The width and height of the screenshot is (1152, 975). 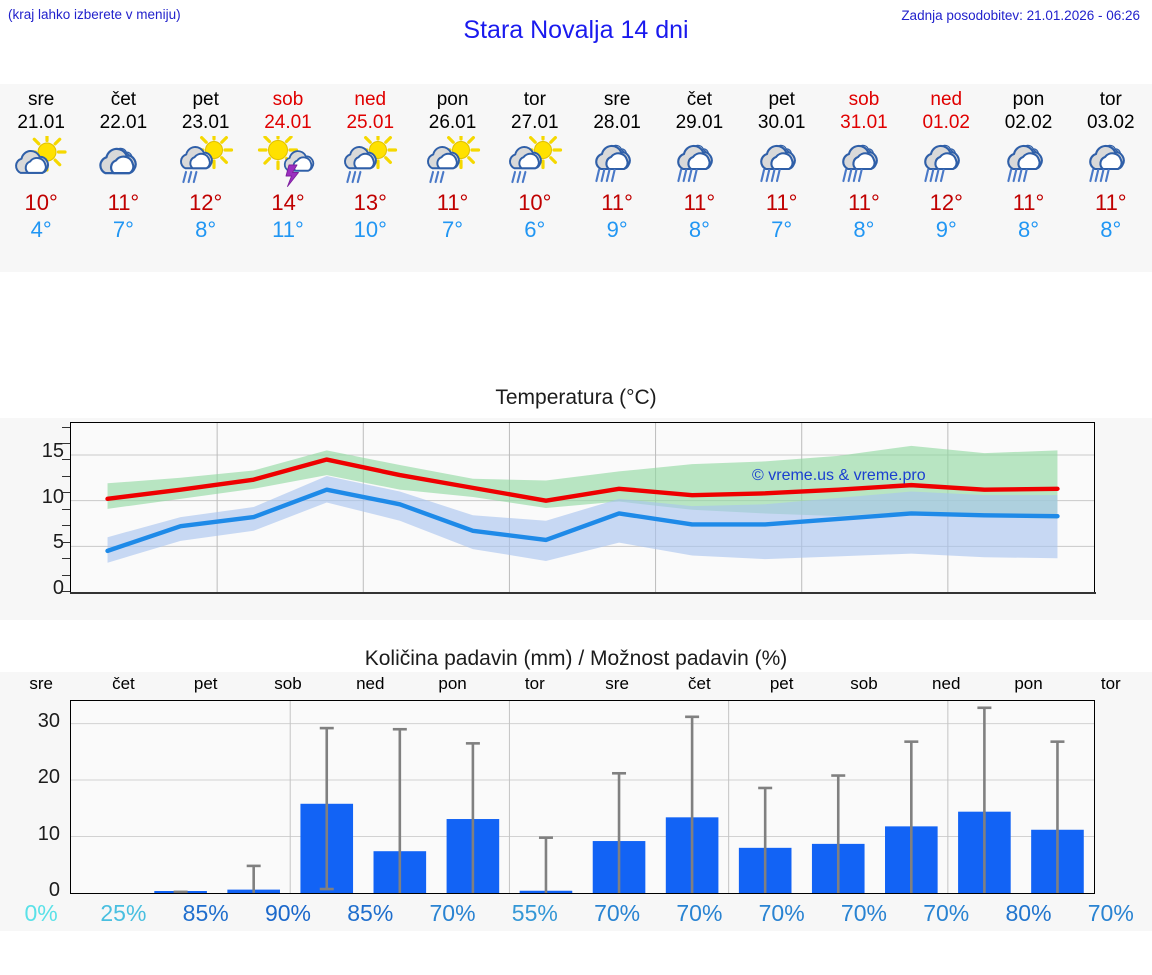 I want to click on day-of-week-label: čet, so click(x=699, y=99).